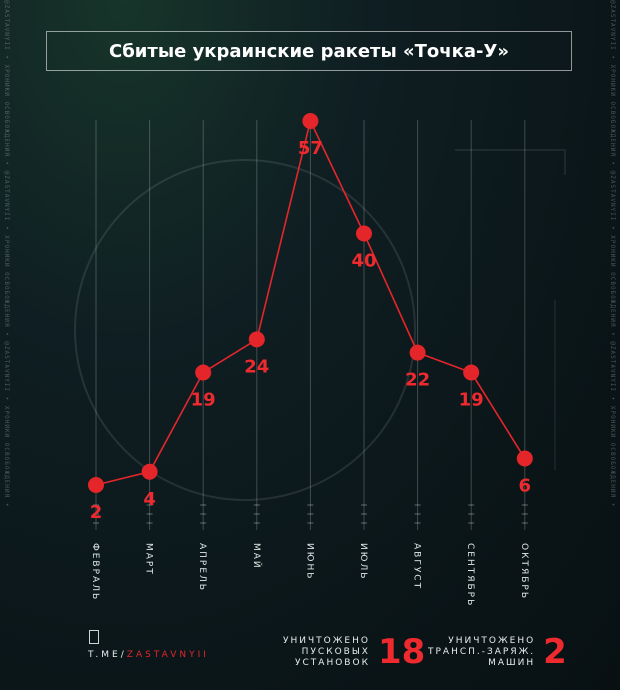  What do you see at coordinates (95, 572) in the screenshot?
I see `x-tick-label: ФЕВРАЛЬ` at bounding box center [95, 572].